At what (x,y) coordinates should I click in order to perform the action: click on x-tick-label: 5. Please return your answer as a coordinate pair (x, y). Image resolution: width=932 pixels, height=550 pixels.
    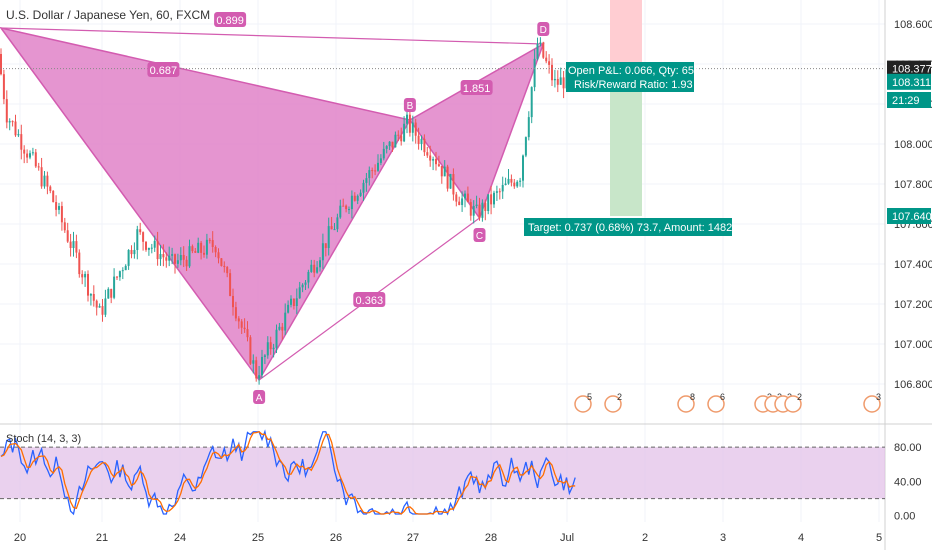
    Looking at the image, I should click on (879, 538).